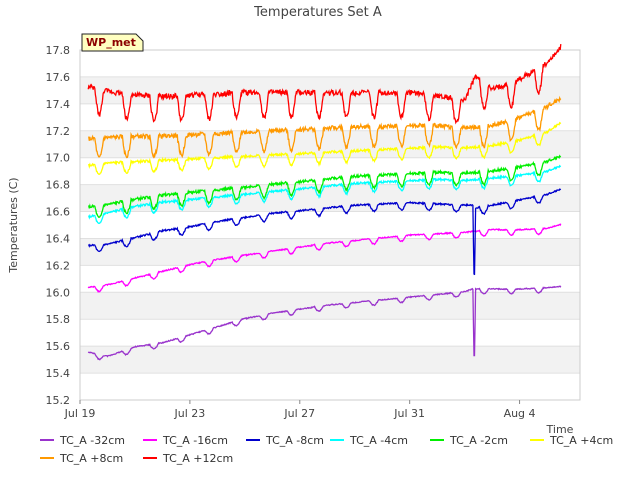 Image resolution: width=640 pixels, height=484 pixels. Describe the element at coordinates (409, 413) in the screenshot. I see `x-tick-label: Jul 31` at that location.